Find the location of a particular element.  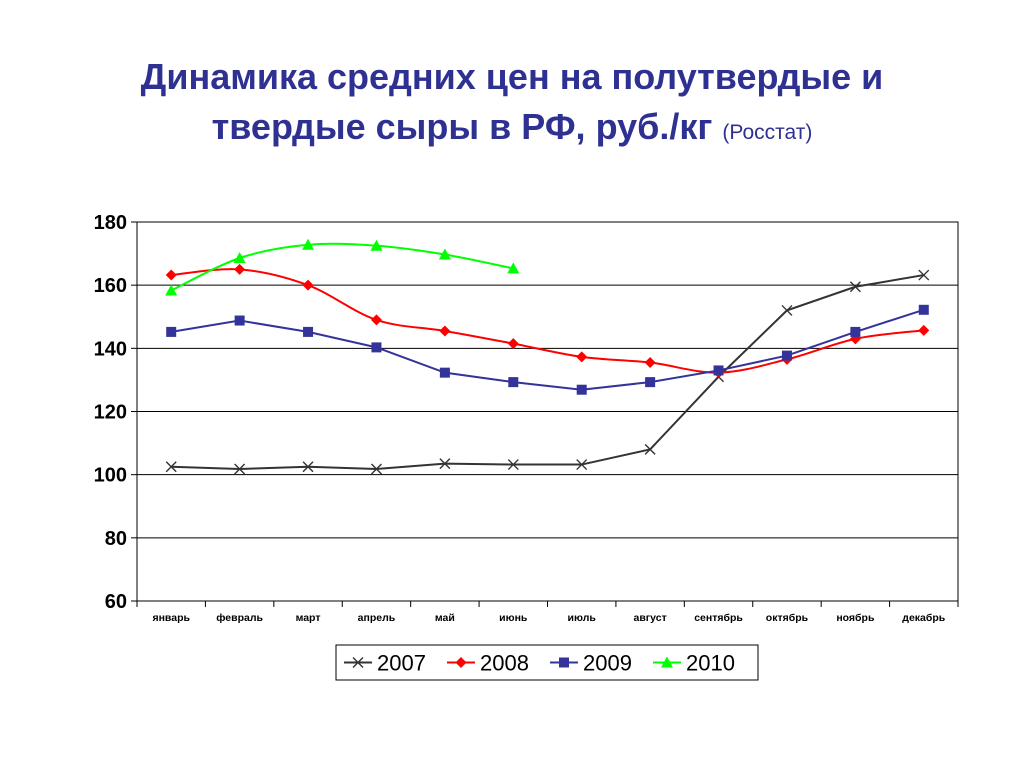

x-tick-label: февраль is located at coordinates (239, 618).